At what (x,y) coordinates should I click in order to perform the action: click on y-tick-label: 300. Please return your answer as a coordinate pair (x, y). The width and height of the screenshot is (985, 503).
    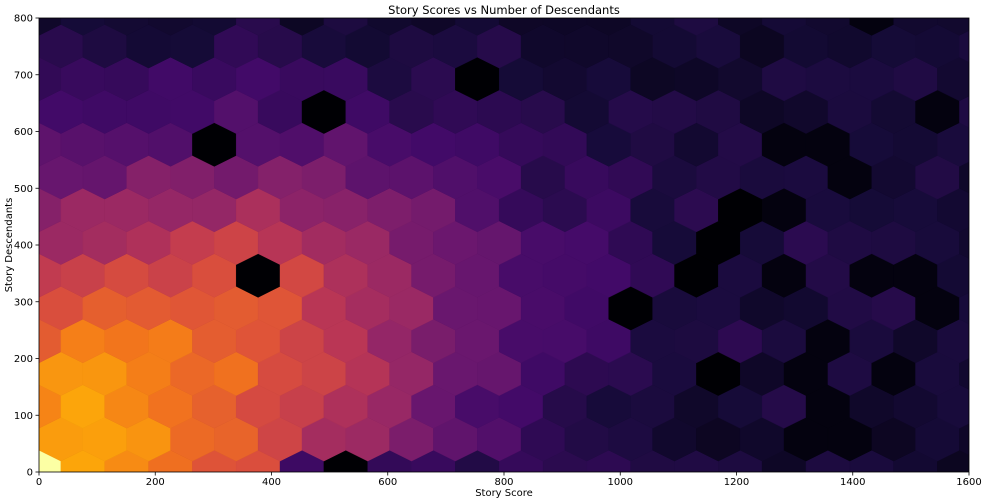
    Looking at the image, I should click on (23, 302).